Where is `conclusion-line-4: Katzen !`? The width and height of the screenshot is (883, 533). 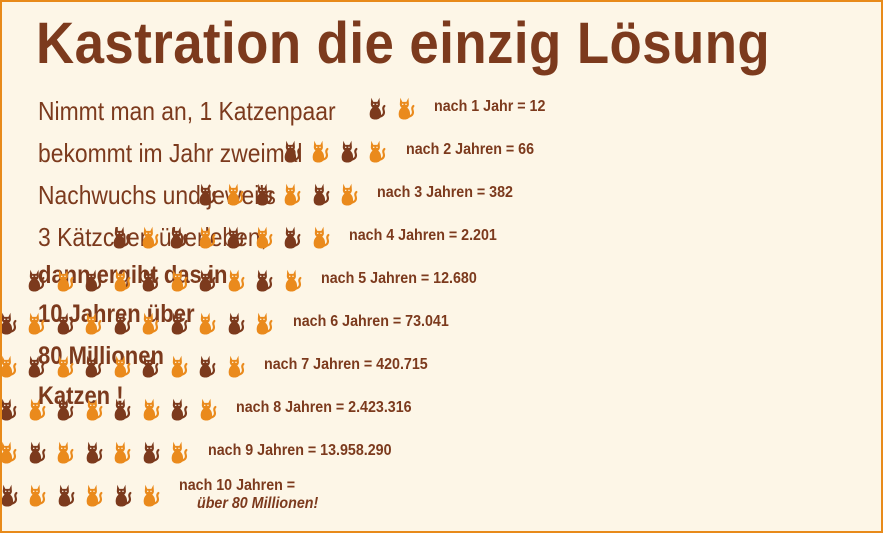
conclusion-line-4: Katzen ! is located at coordinates (81, 396).